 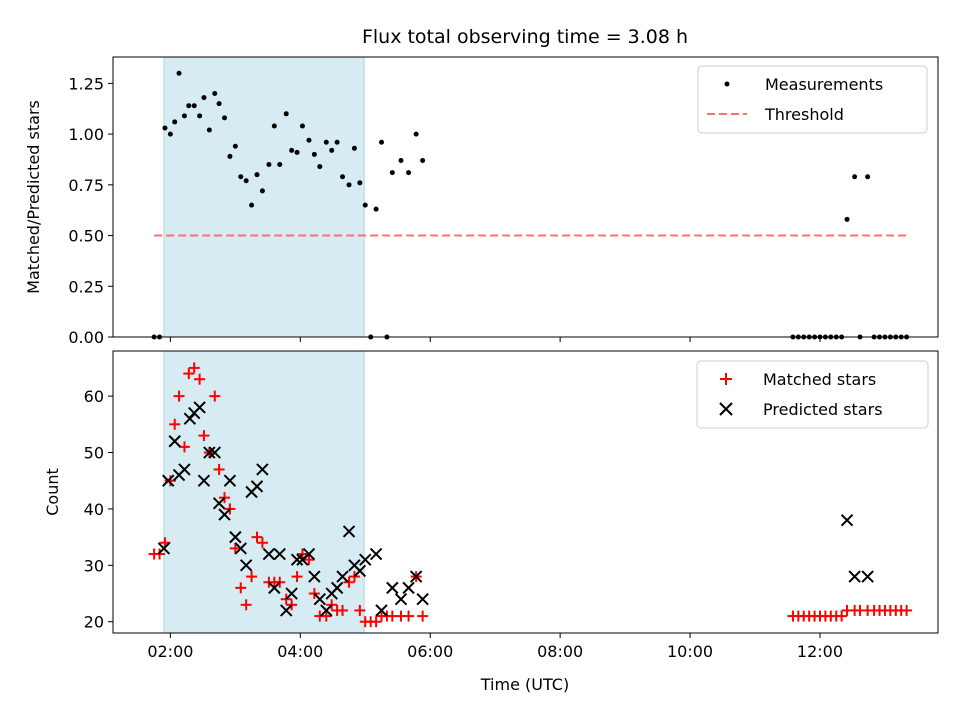 What do you see at coordinates (264, 197) in the screenshot?
I see `panel-ratio-shaded-span` at bounding box center [264, 197].